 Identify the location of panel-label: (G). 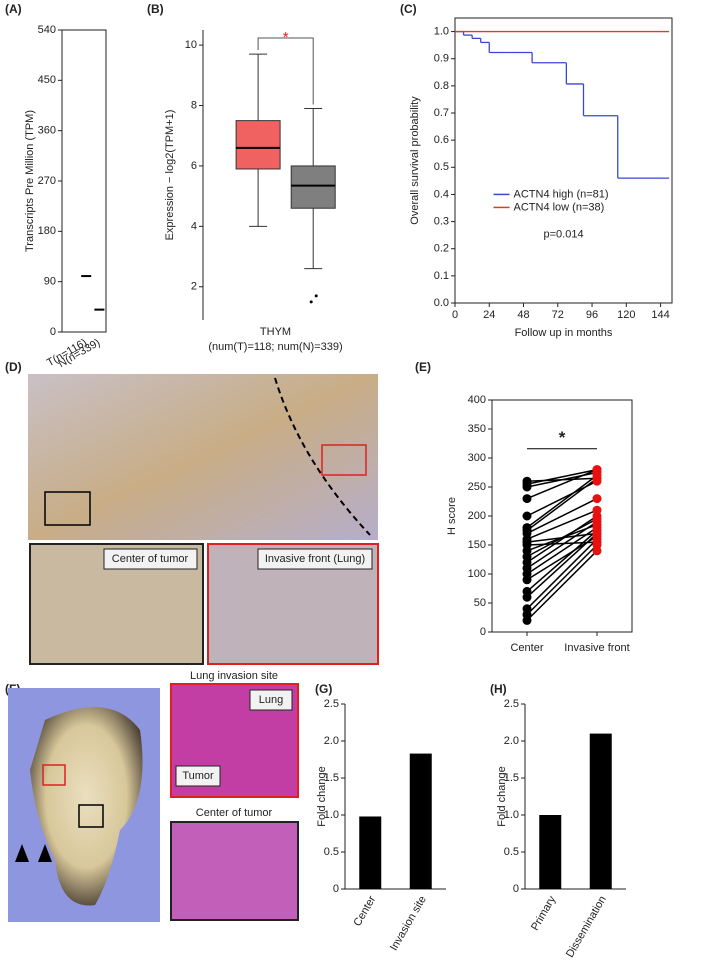
(323, 689).